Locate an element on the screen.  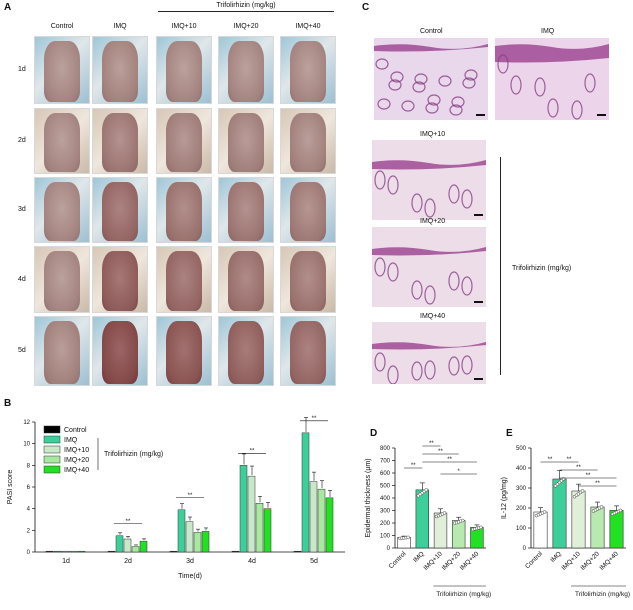
y-tick-label: 0 is located at coordinates (389, 549).